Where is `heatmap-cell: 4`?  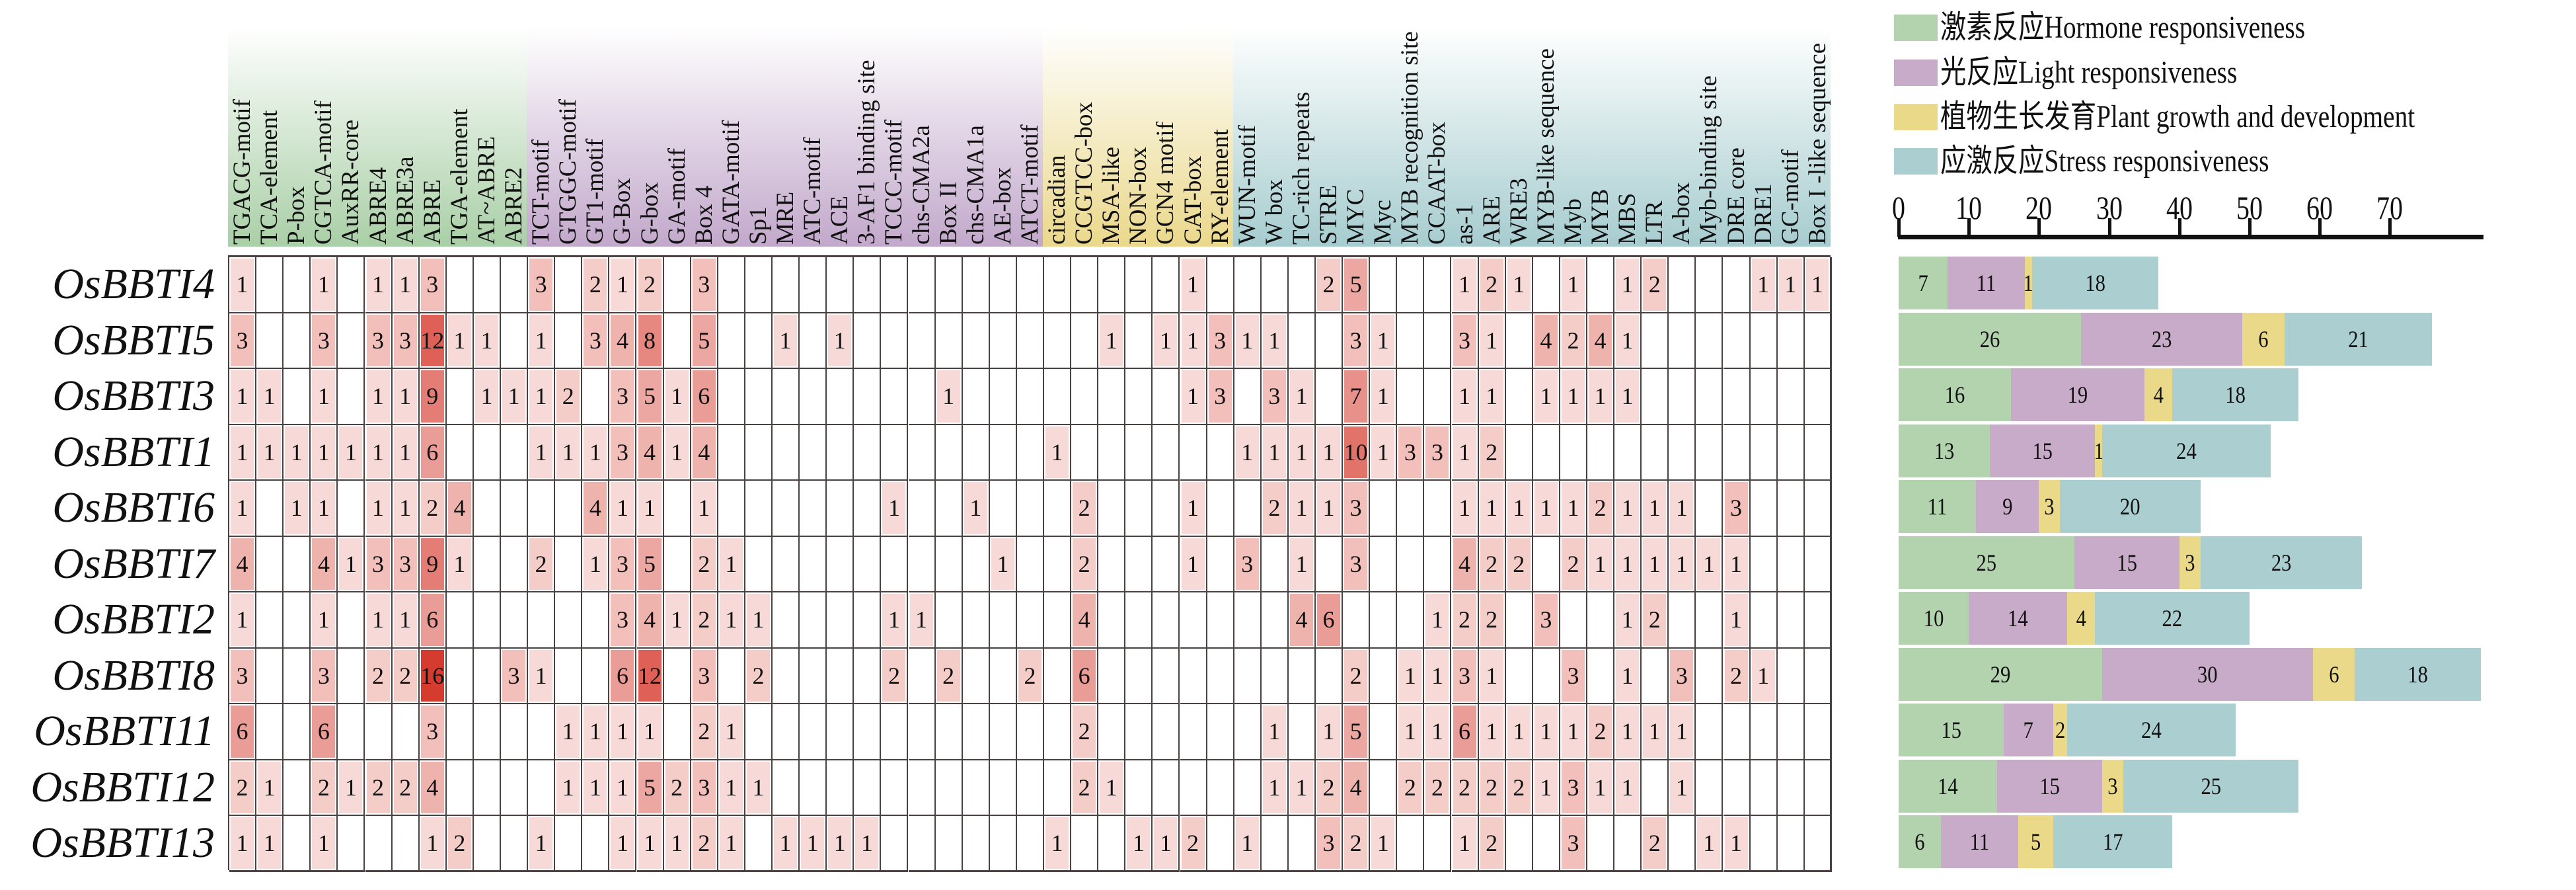
heatmap-cell: 4 is located at coordinates (1546, 341).